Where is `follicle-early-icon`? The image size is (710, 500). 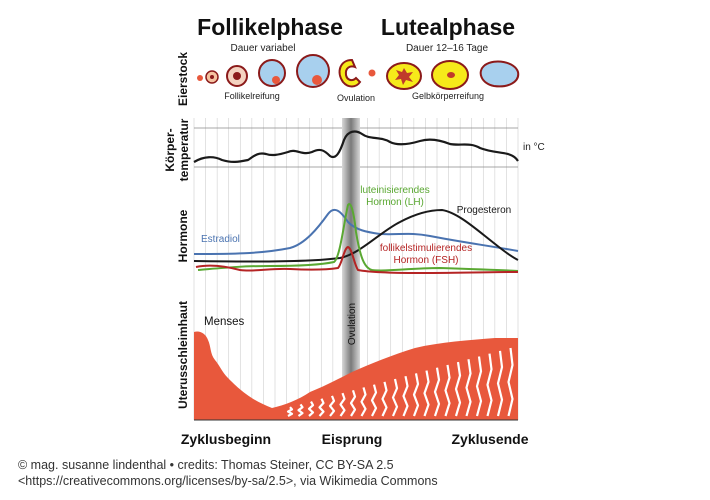
follicle-early-icon is located at coordinates (212, 77).